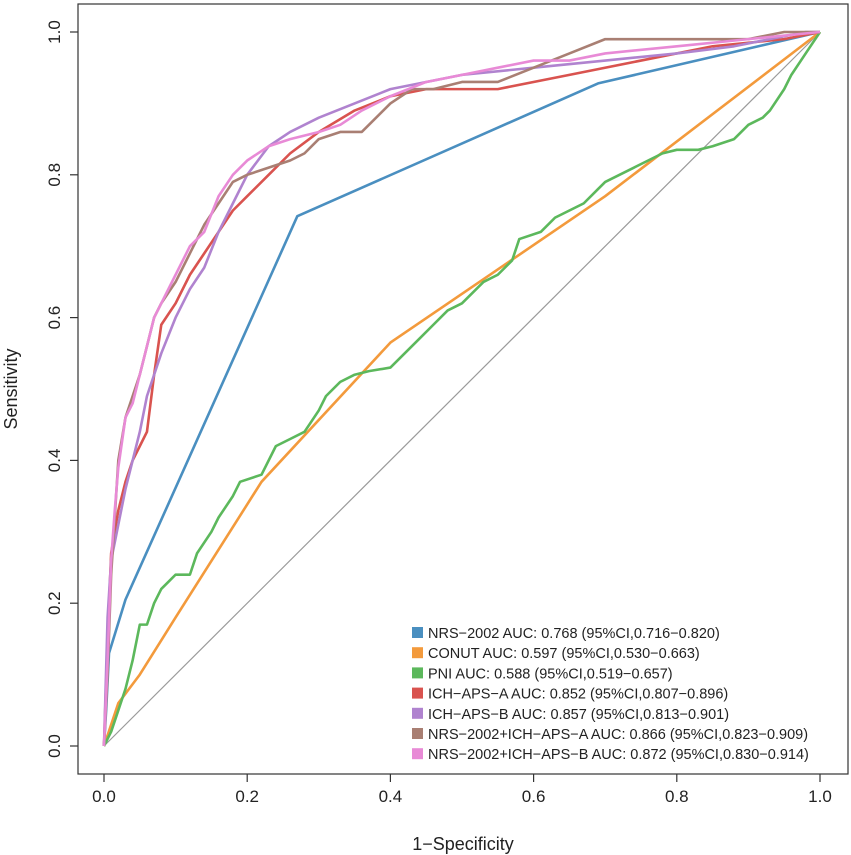  Describe the element at coordinates (534, 796) in the screenshot. I see `x-tick-label: 0.6` at that location.